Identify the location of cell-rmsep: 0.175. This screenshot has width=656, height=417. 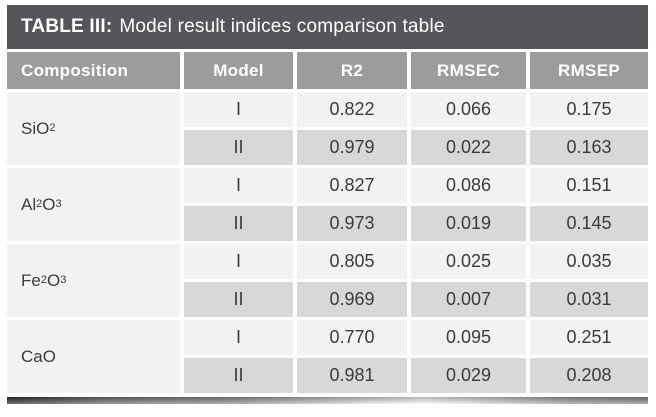
(589, 109).